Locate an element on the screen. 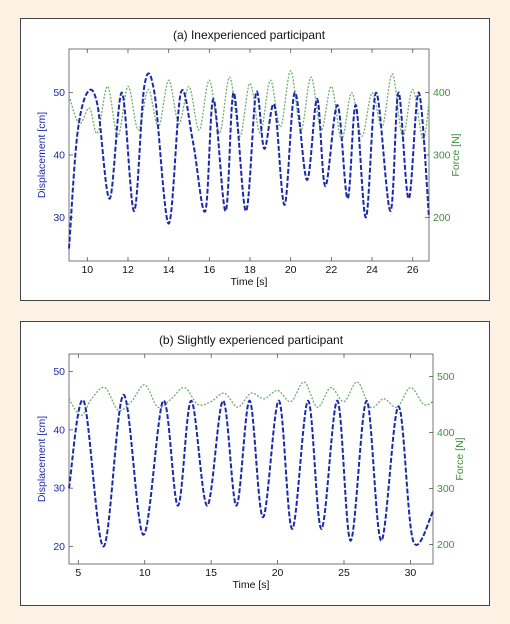 This screenshot has height=624, width=510. chart-a-ytick-label: 50 is located at coordinates (59, 93).